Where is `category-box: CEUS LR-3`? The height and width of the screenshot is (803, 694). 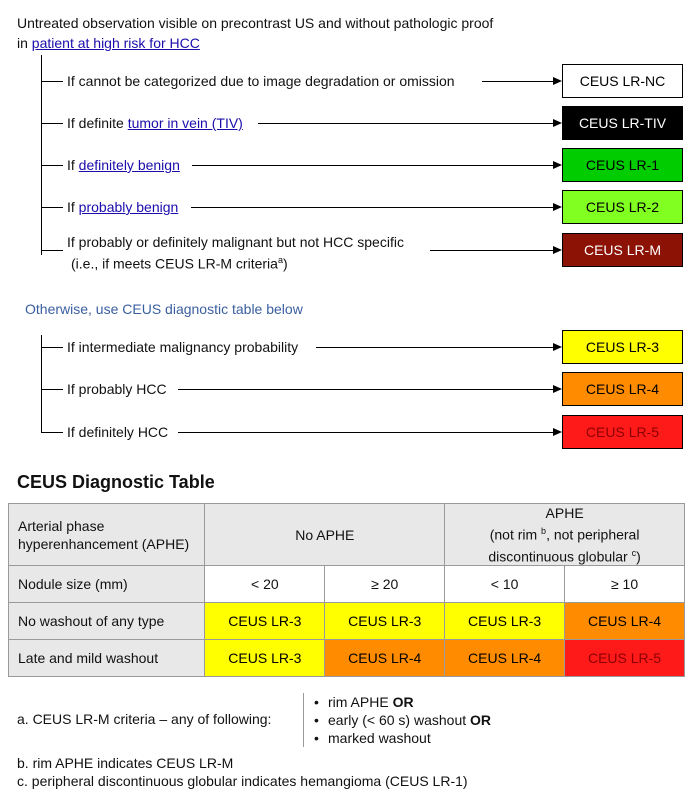
category-box: CEUS LR-3 is located at coordinates (622, 347).